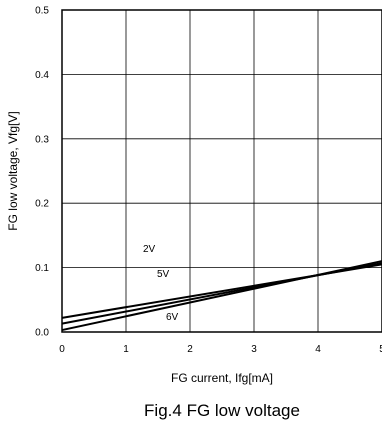 The width and height of the screenshot is (382, 423). Describe the element at coordinates (161, 283) in the screenshot. I see `label-layer: 2V 5V 6V` at that location.